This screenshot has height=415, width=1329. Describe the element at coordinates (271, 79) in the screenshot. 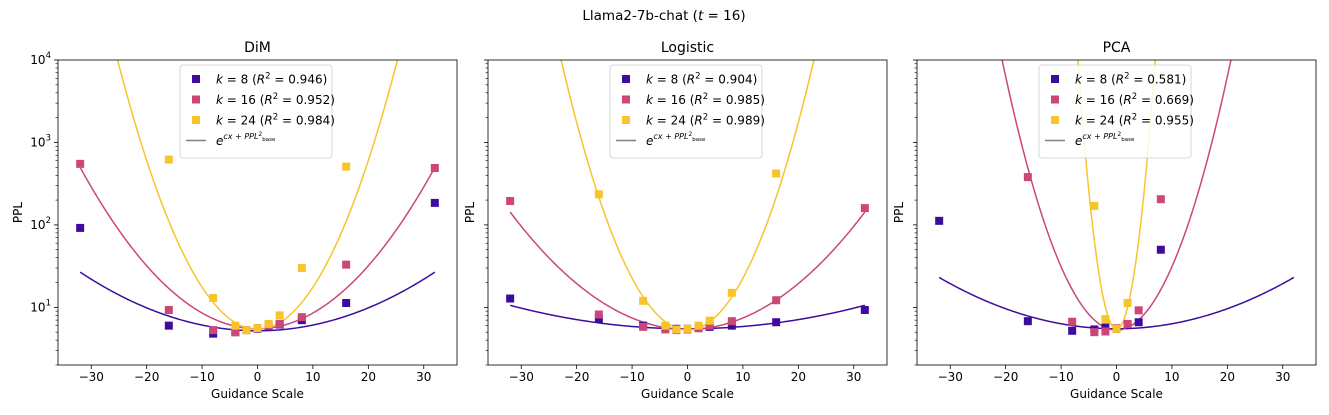

I see `legend-label: k = 8 (R2 = 0.946)` at that location.